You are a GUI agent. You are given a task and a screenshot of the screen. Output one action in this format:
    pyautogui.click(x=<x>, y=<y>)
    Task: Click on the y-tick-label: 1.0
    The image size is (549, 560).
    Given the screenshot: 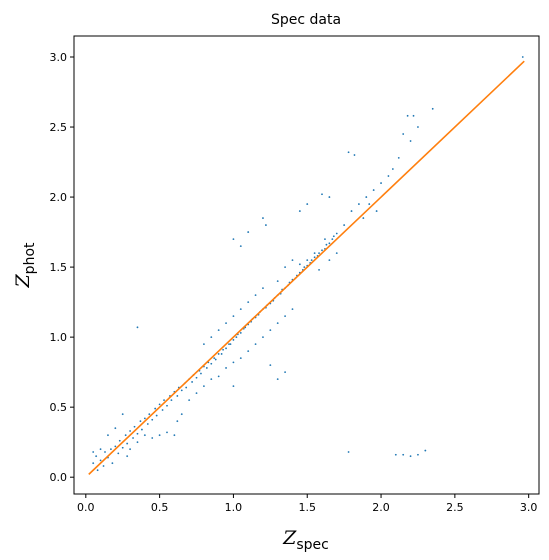 What is the action you would take?
    pyautogui.click(x=59, y=337)
    